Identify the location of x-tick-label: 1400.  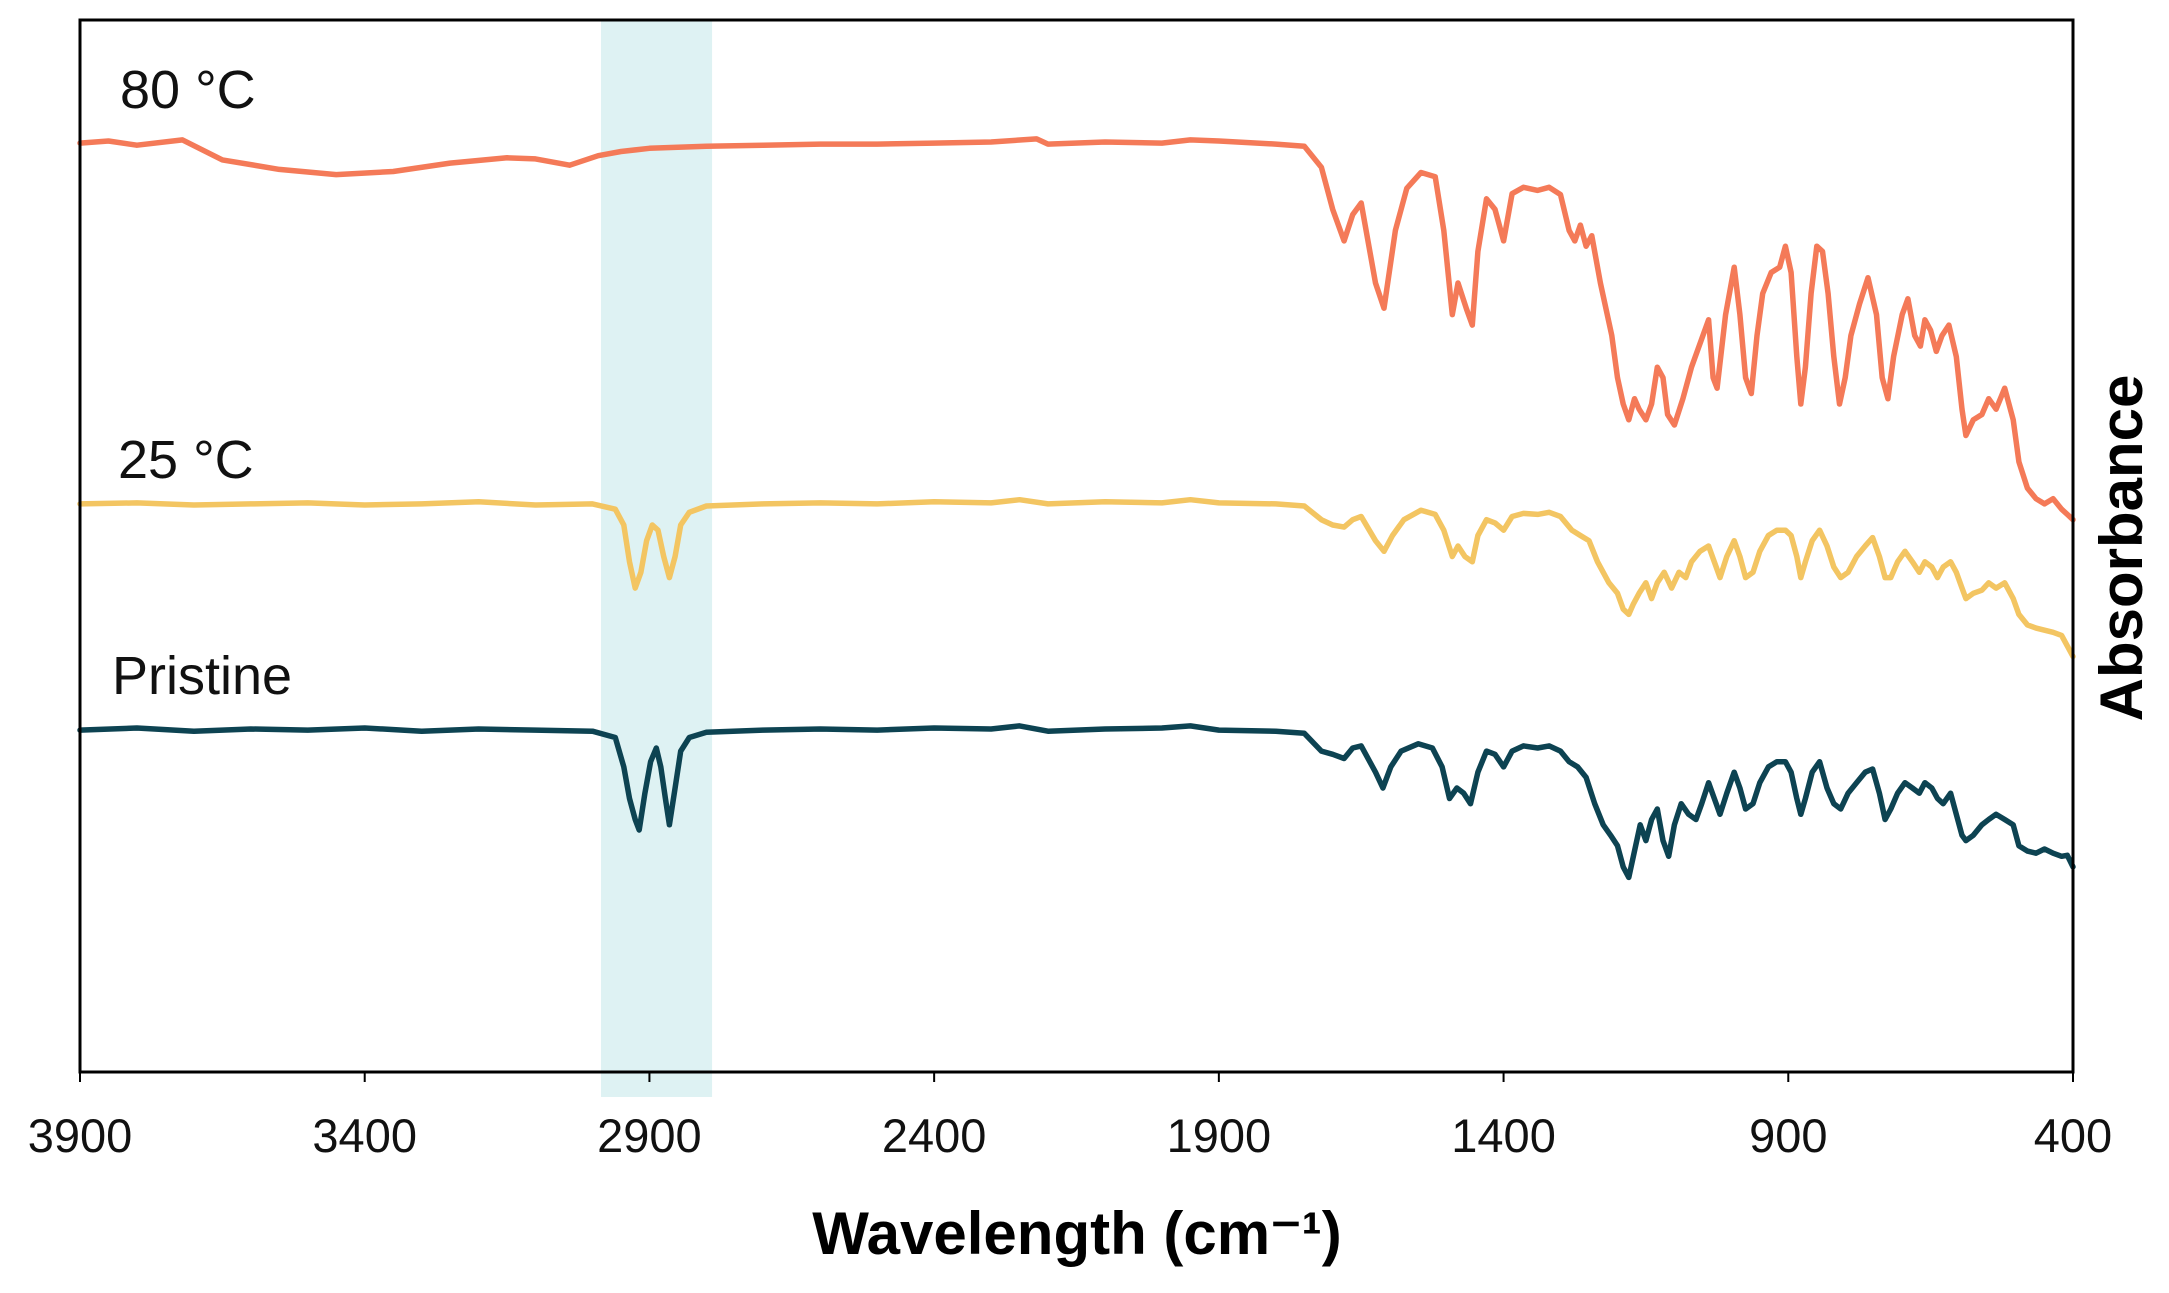
(1503, 1135).